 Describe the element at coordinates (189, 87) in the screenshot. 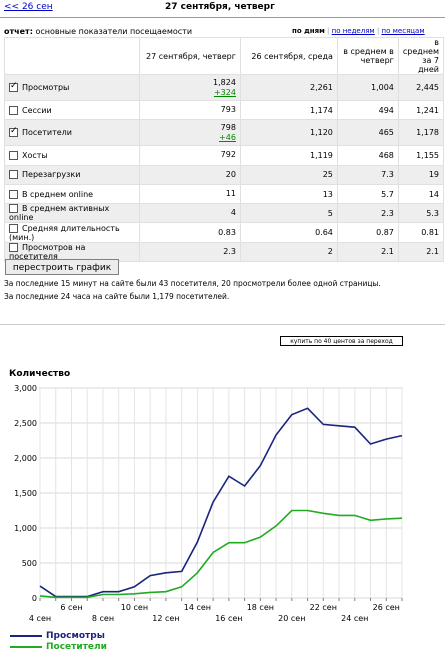

I see `value-today: 1,824 +324` at that location.